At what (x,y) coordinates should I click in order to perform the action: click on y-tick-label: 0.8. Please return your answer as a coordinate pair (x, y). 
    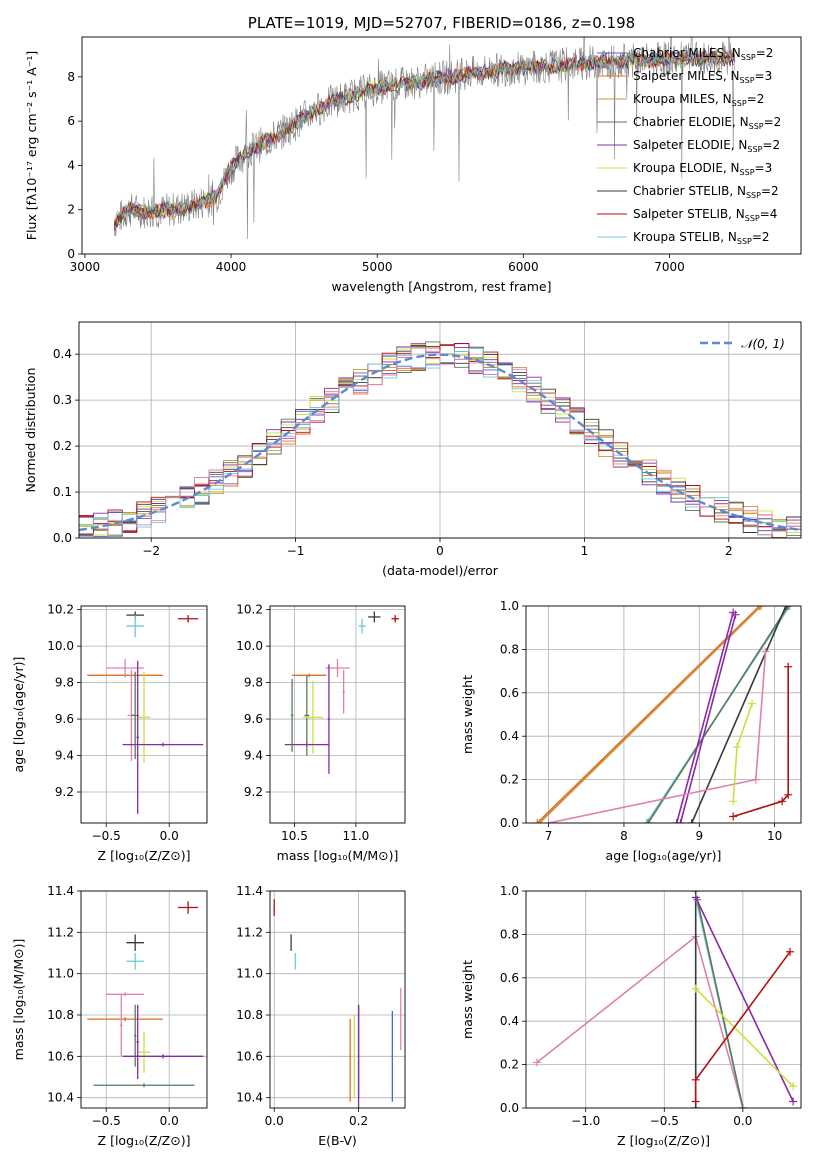
    Looking at the image, I should click on (509, 934).